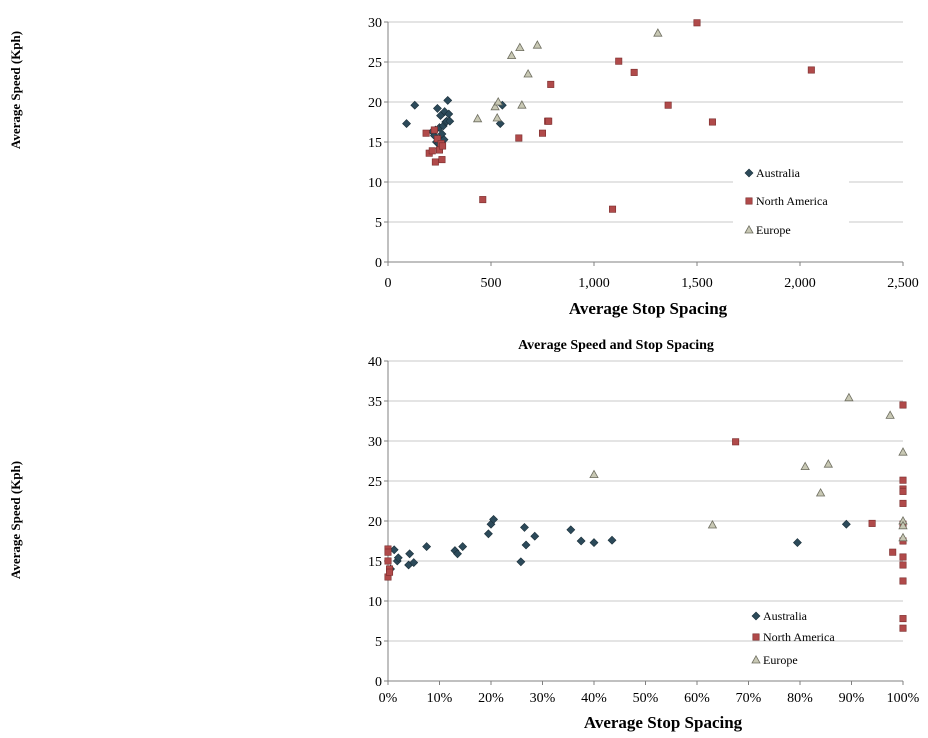  Describe the element at coordinates (375, 23) in the screenshot. I see `chart1-y-tick-label: 30` at that location.